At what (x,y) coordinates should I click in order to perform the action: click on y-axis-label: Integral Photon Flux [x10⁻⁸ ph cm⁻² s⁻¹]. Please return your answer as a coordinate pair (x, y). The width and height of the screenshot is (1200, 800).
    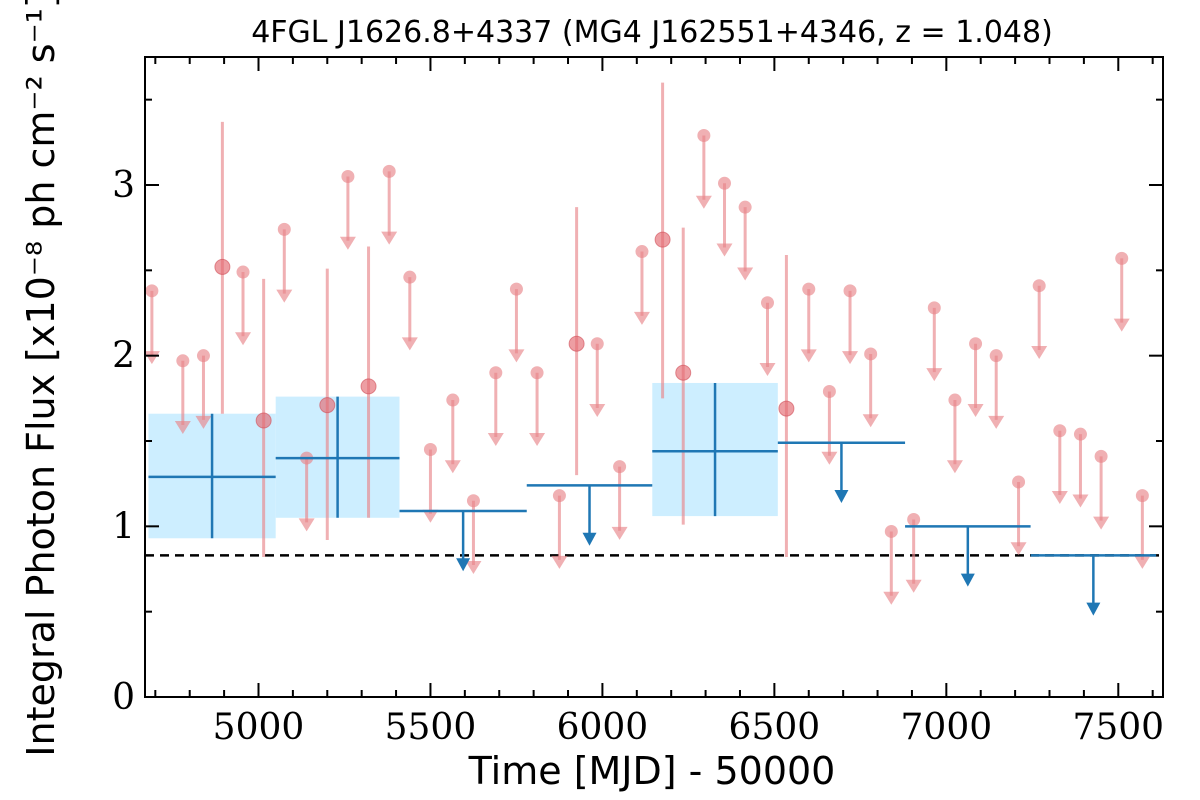
    Looking at the image, I should click on (41, 378).